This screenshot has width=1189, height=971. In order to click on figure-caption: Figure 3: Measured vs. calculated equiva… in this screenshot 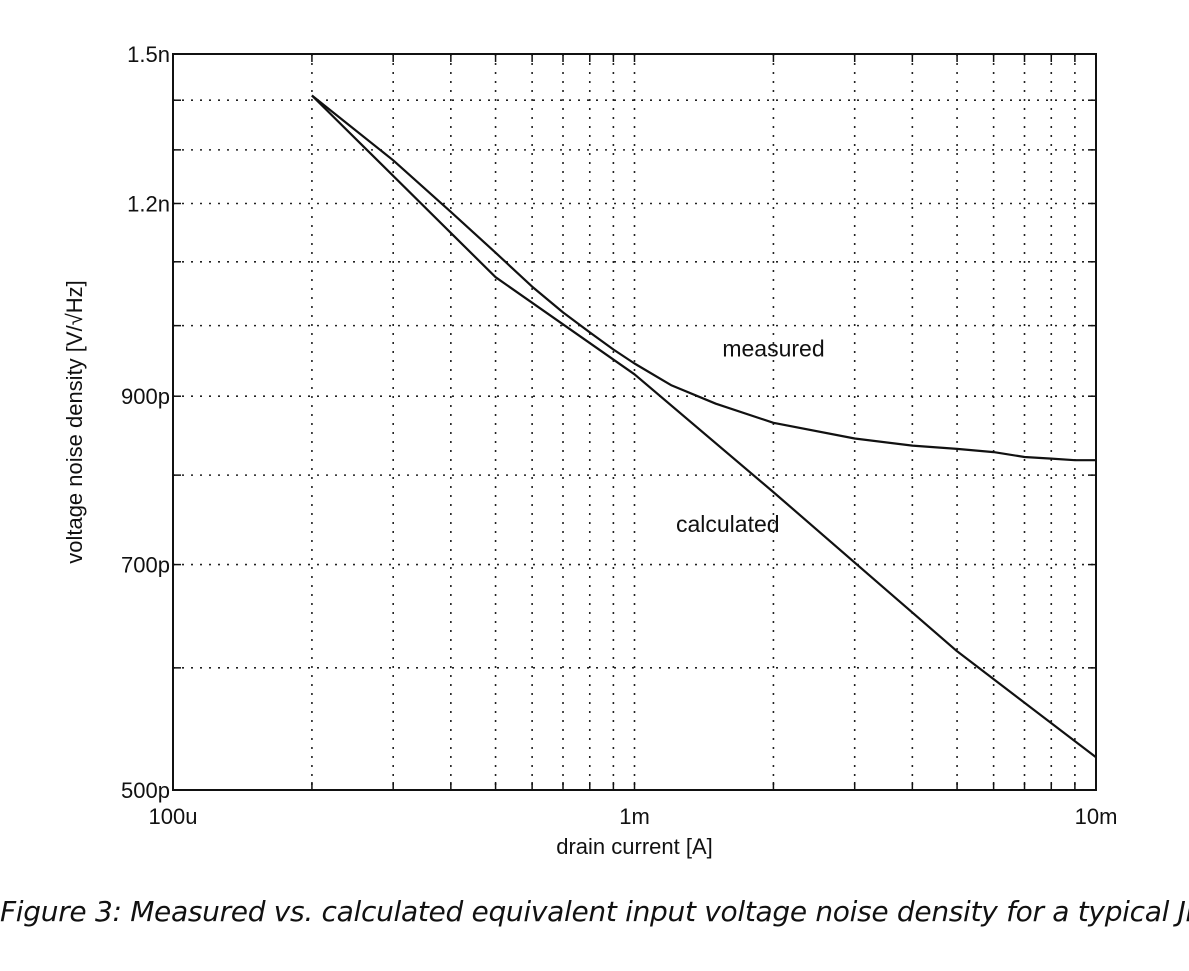, I will do `click(594, 911)`.